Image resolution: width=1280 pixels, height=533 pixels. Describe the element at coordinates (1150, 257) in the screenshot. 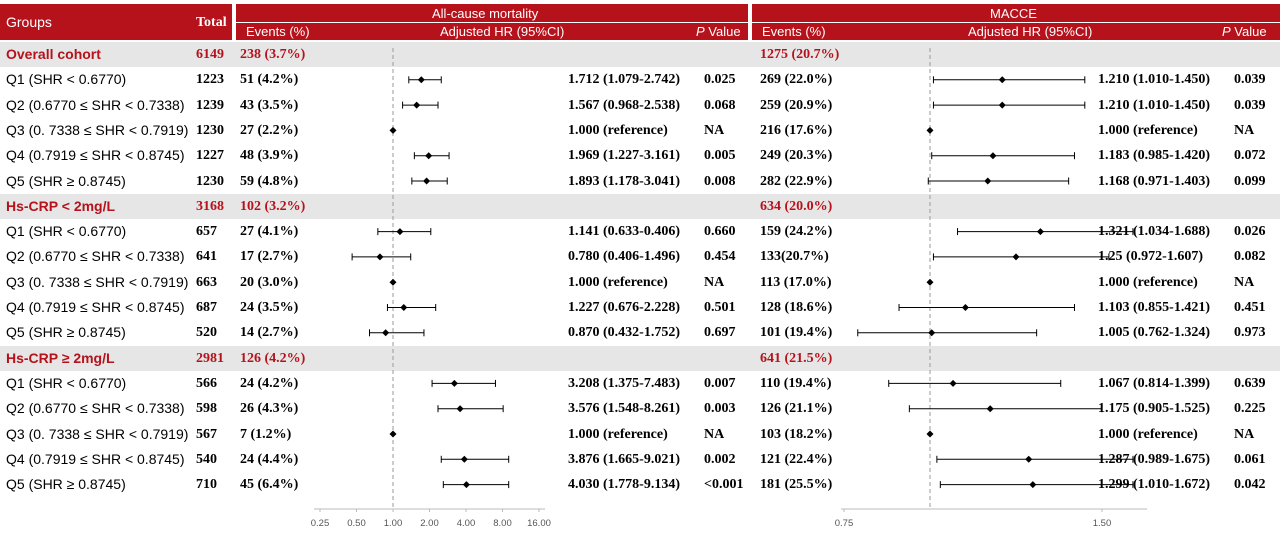

I see `macce-hr-text: 1.25 (0.972-1.607)` at that location.